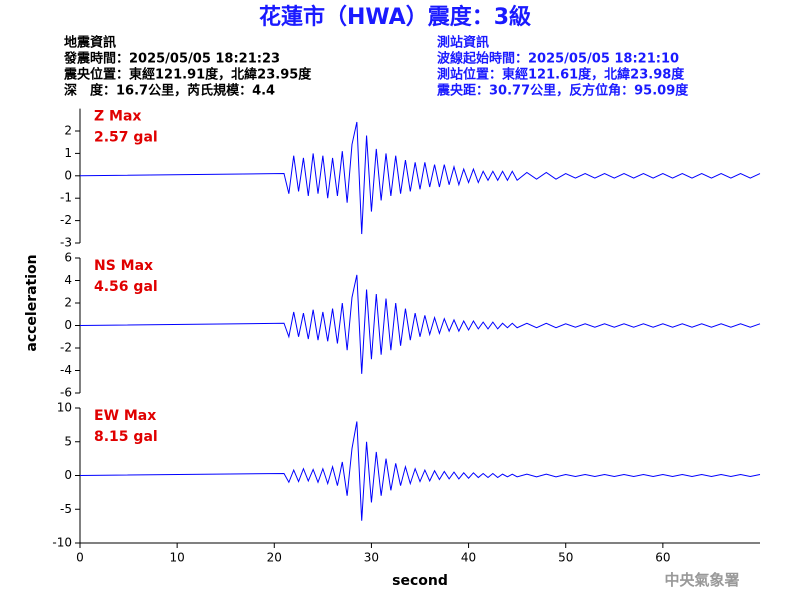  What do you see at coordinates (468, 558) in the screenshot?
I see `x-tick-label: 40` at bounding box center [468, 558].